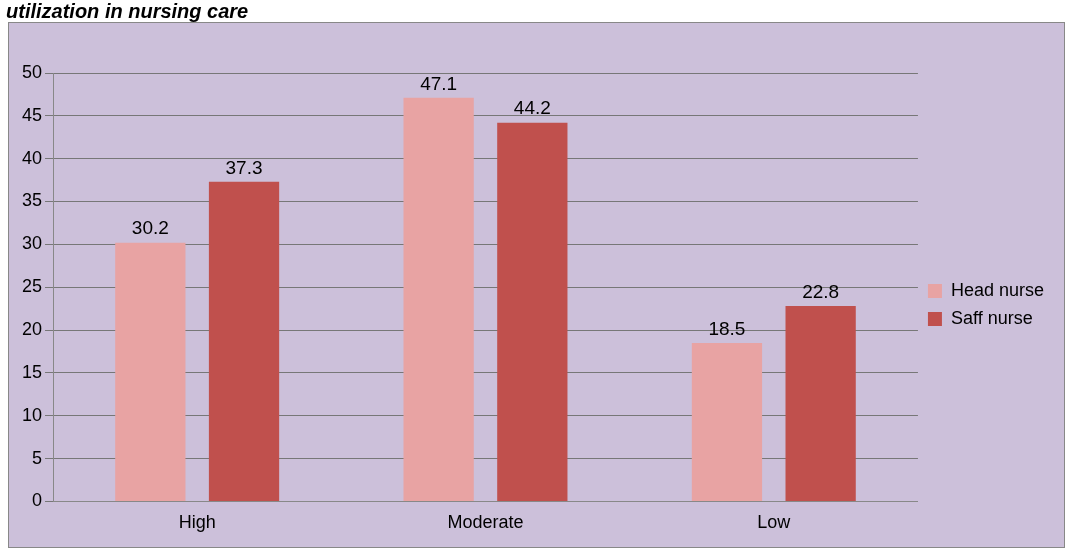 This screenshot has height=551, width=1071. Describe the element at coordinates (37, 500) in the screenshot. I see `y-tick-label: 0` at that location.